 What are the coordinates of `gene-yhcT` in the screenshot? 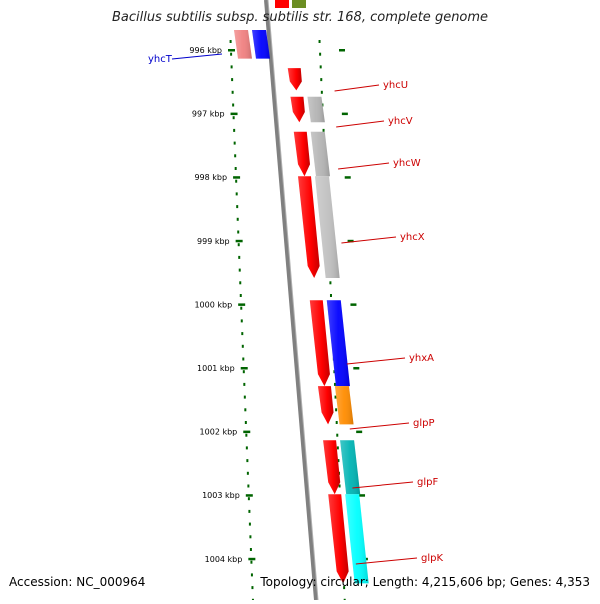 It's located at (252, 44).